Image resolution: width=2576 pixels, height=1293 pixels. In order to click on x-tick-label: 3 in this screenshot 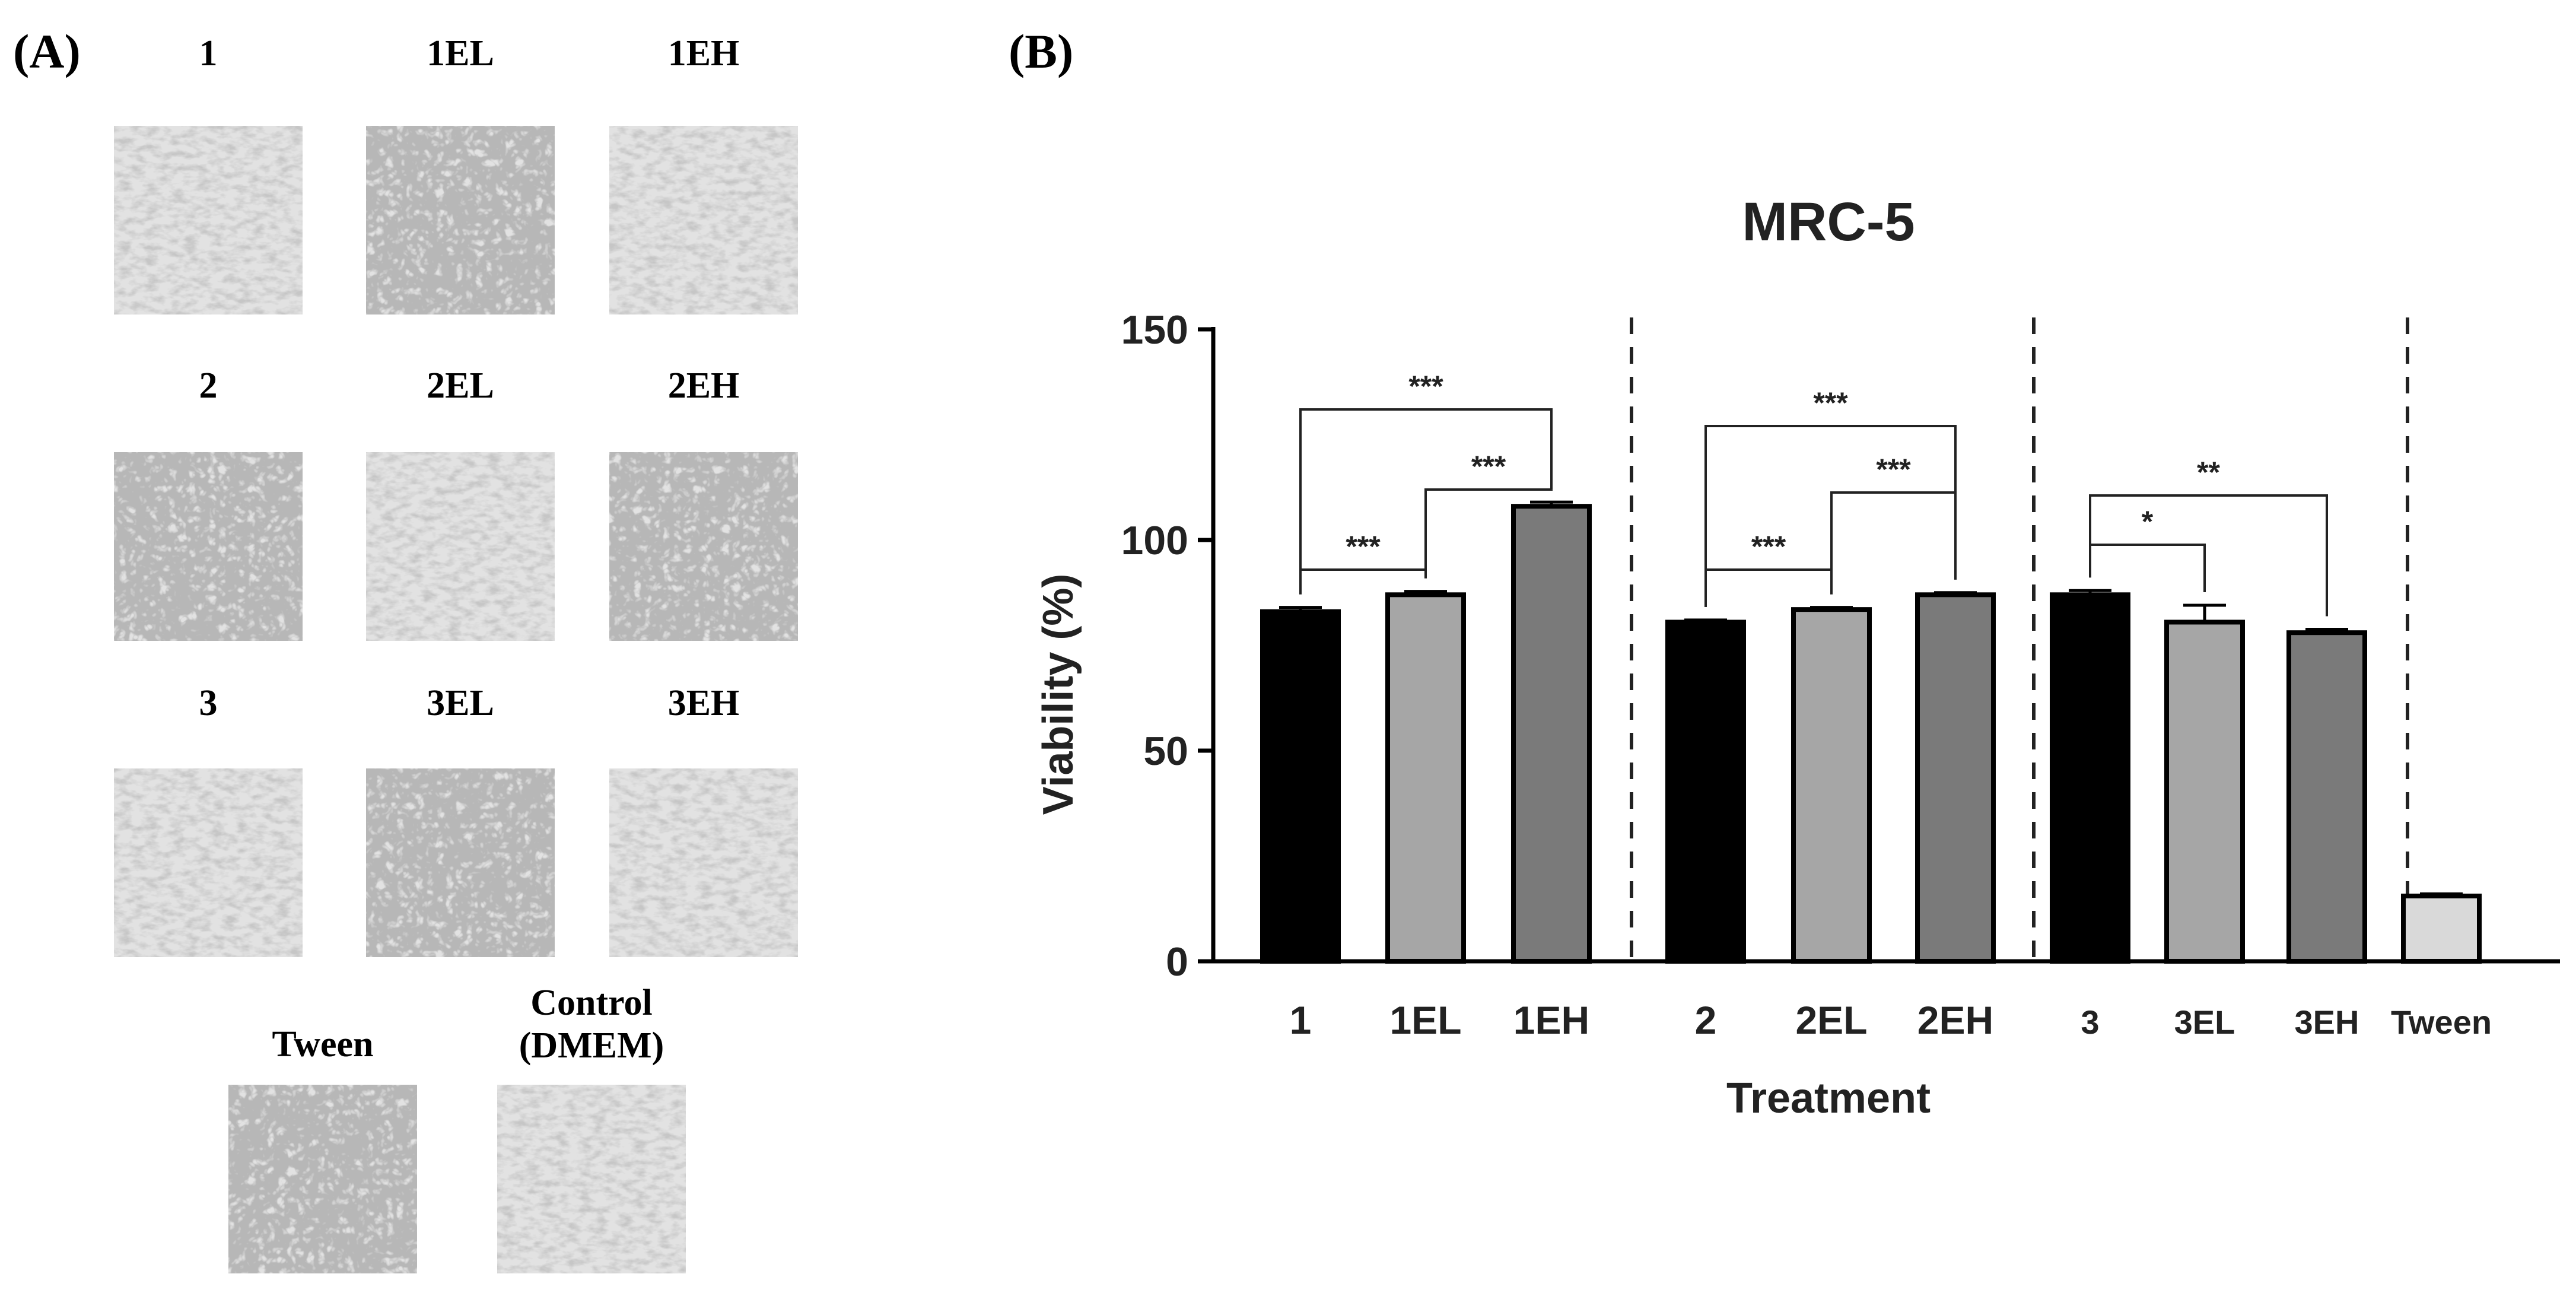, I will do `click(2090, 1022)`.